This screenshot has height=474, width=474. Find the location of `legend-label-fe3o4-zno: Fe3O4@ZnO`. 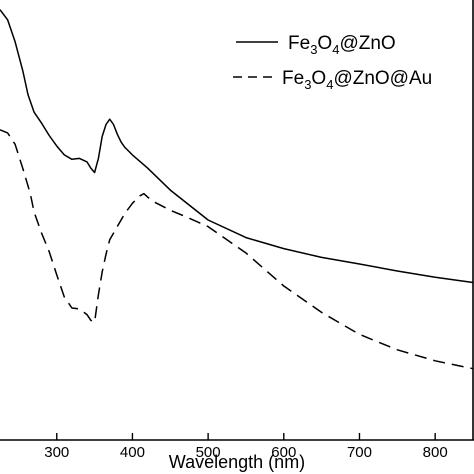

legend-label-fe3o4-zno: Fe3O4@ZnO is located at coordinates (342, 45).